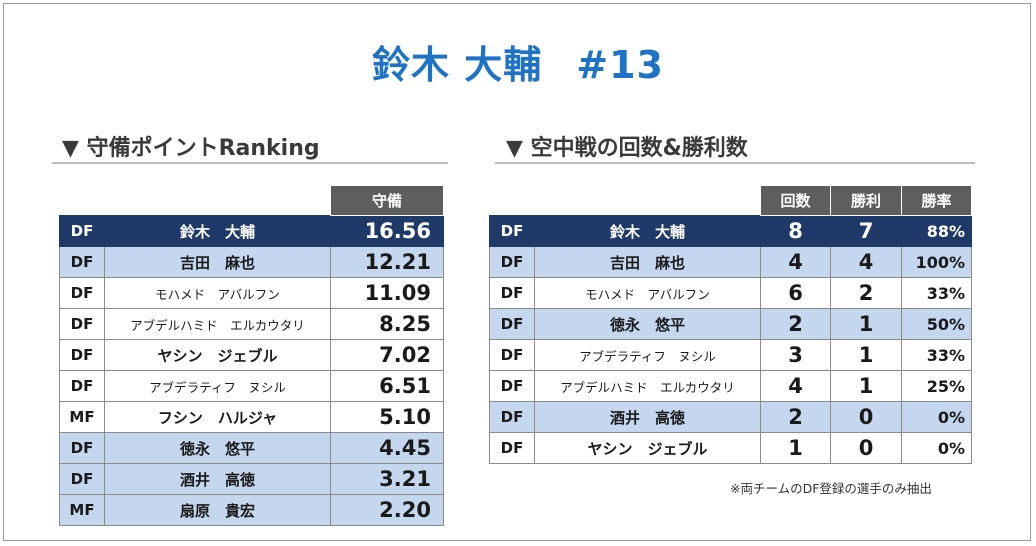  What do you see at coordinates (795, 355) in the screenshot?
I see `count-cell: 3` at bounding box center [795, 355].